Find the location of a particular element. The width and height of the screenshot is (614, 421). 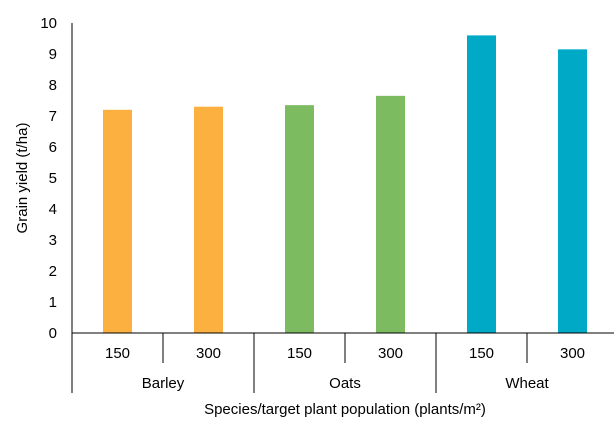

y-tick-label: 9 is located at coordinates (53, 54).